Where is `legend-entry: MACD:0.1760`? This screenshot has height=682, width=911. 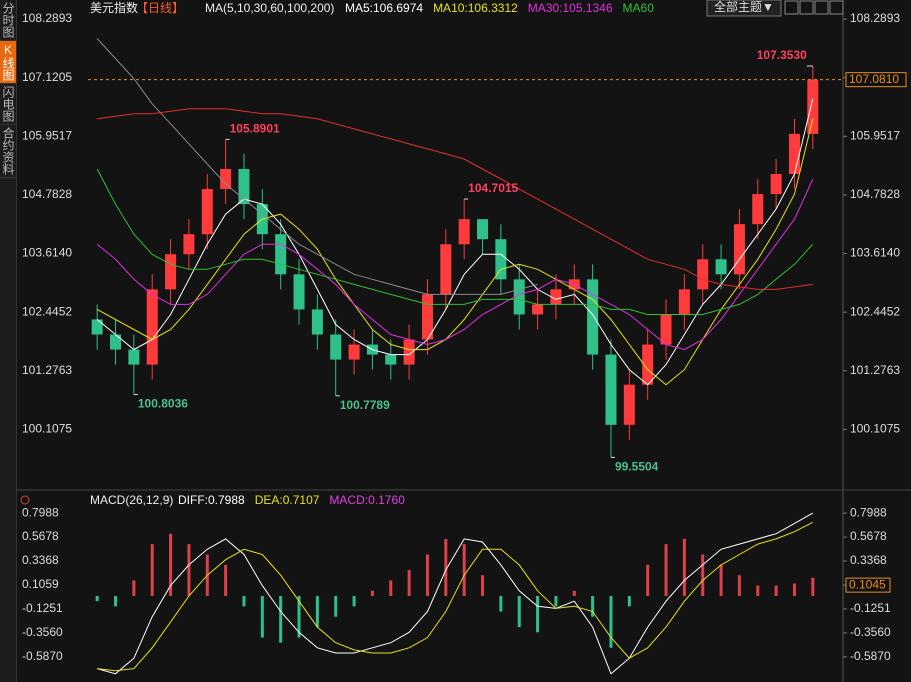
legend-entry: MACD:0.1760 is located at coordinates (367, 500).